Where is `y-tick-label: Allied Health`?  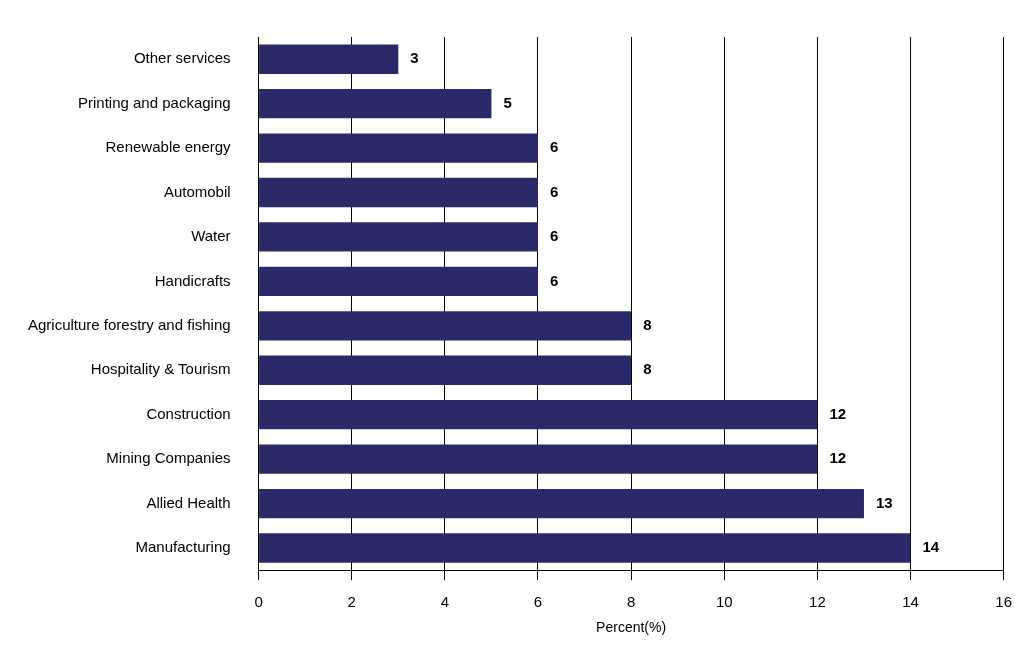 y-tick-label: Allied Health is located at coordinates (188, 502).